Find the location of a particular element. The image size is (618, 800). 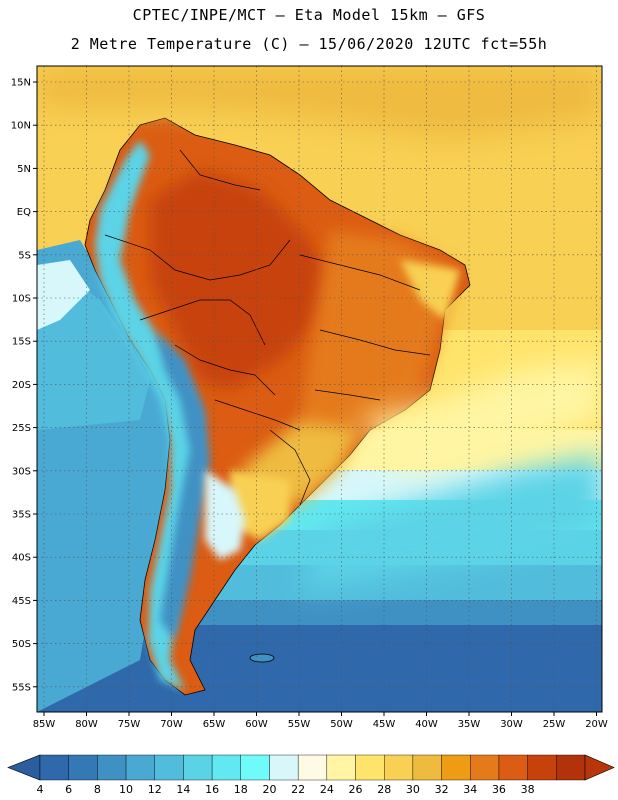

colorbar-label: 20 is located at coordinates (269, 789).